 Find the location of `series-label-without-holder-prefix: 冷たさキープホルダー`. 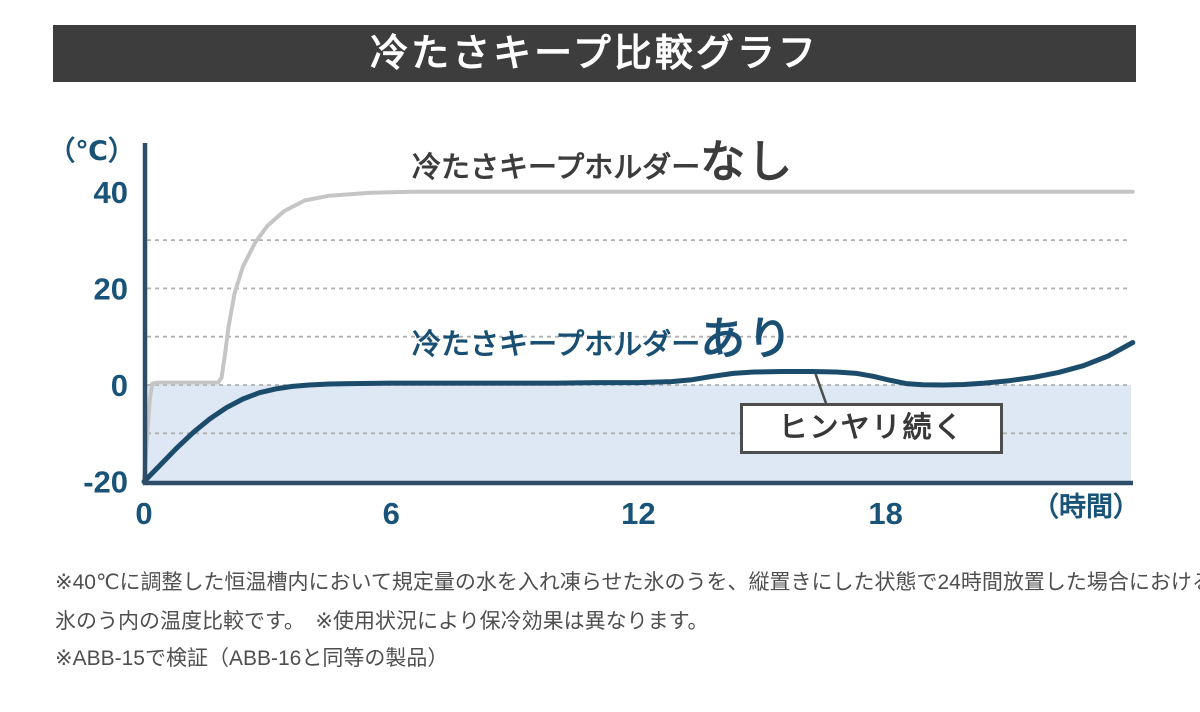

series-label-without-holder-prefix: 冷たさキープホルダー is located at coordinates (556, 168).